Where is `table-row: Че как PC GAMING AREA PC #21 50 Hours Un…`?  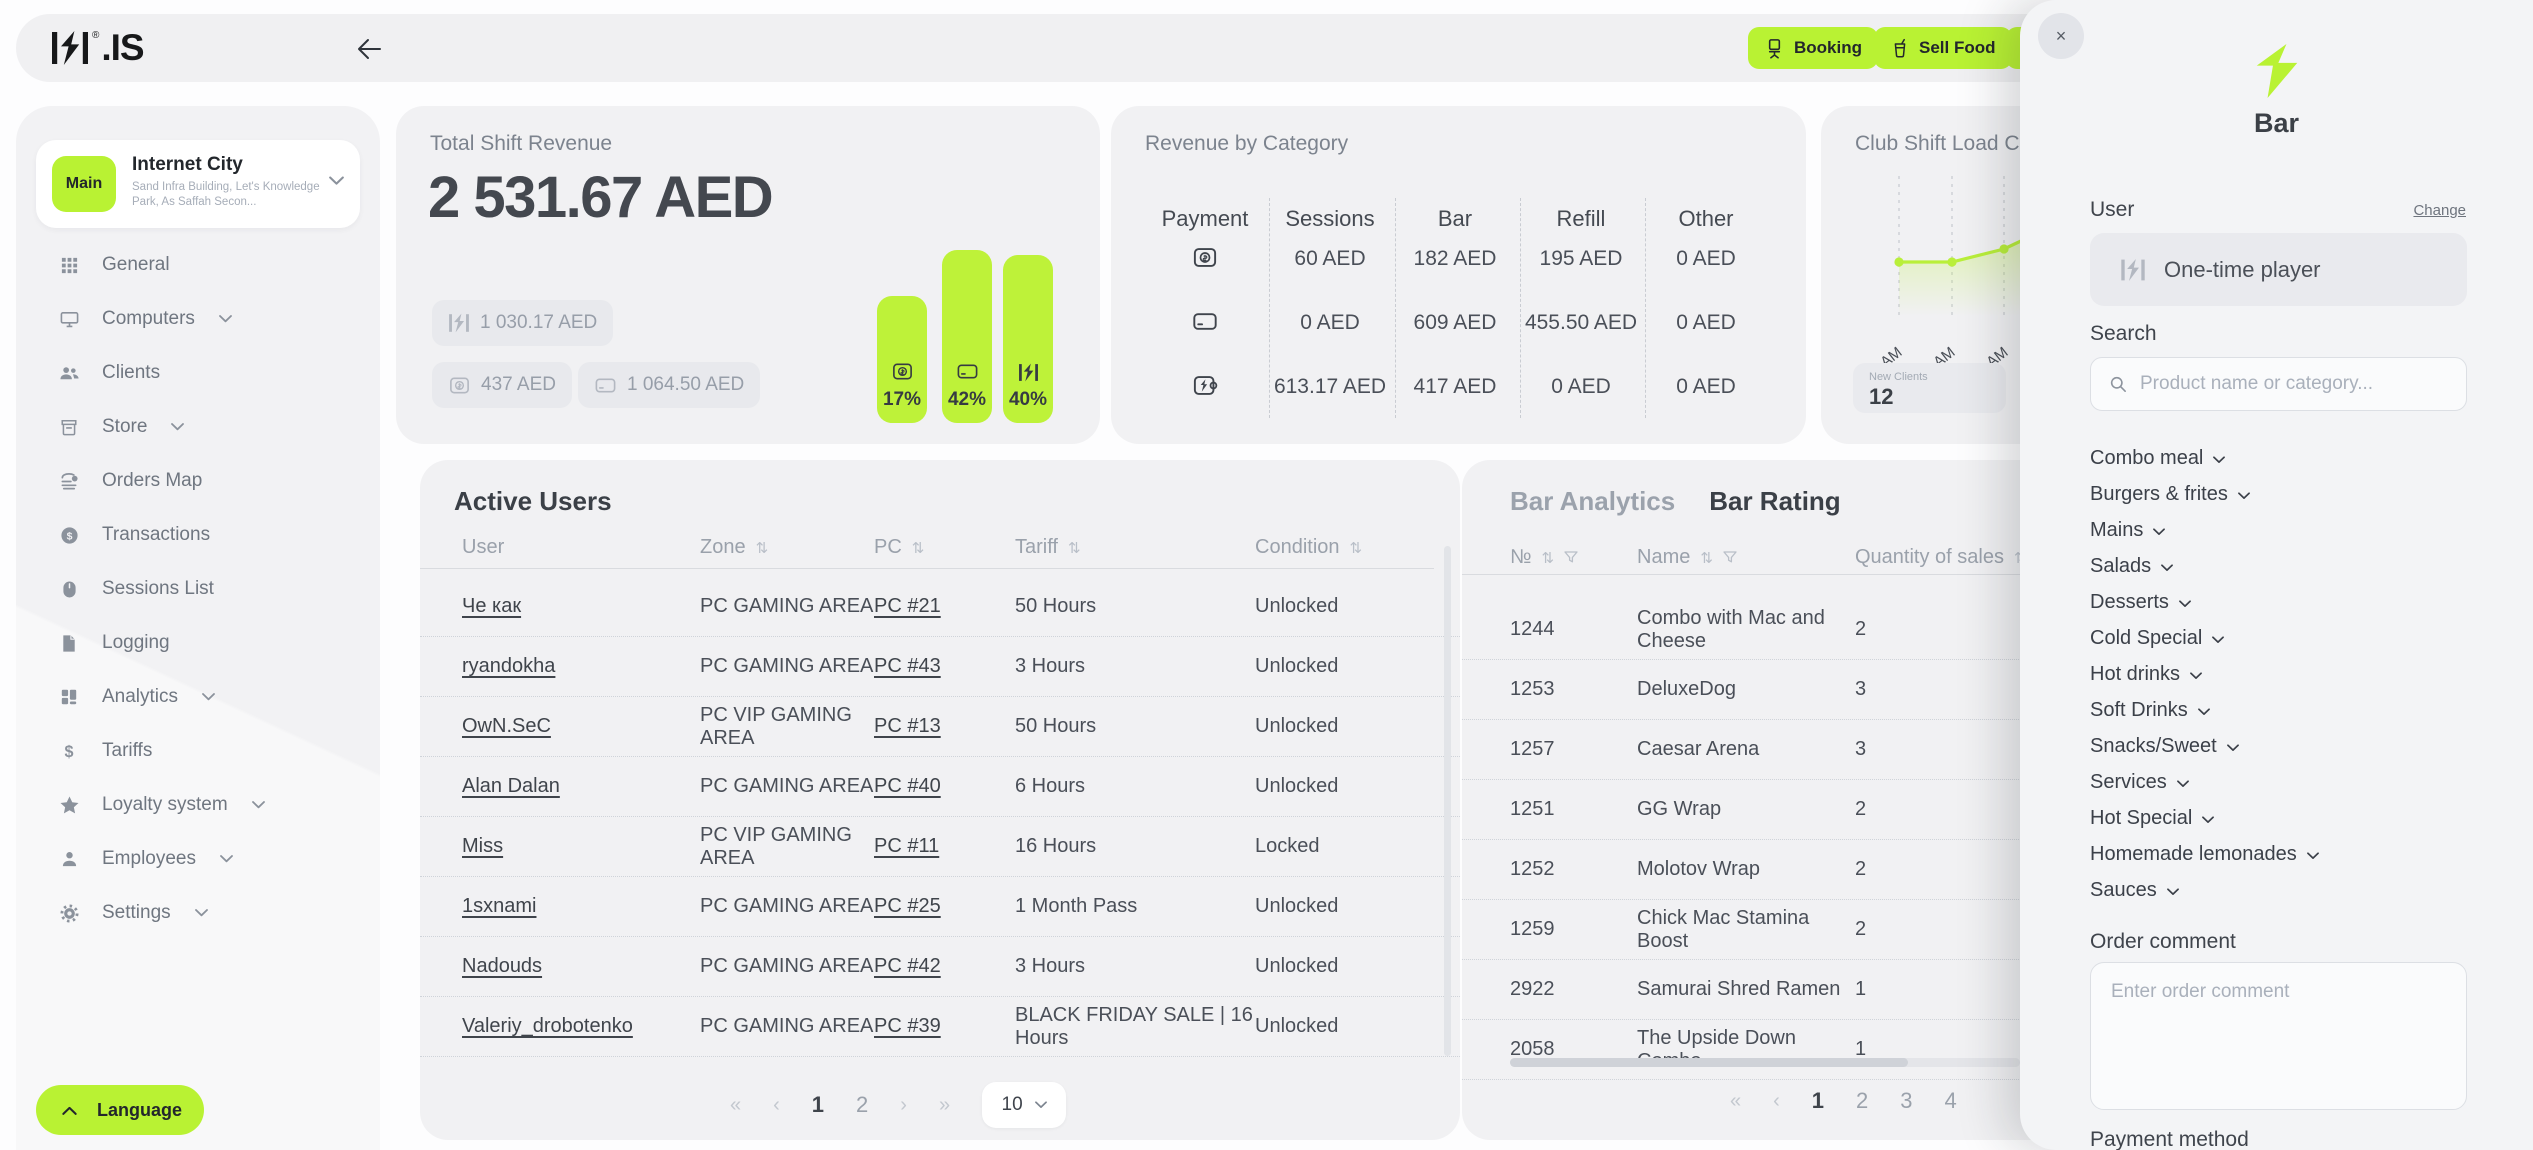 table-row: Че как PC GAMING AREA PC #21 50 Hours Un… is located at coordinates (940, 607).